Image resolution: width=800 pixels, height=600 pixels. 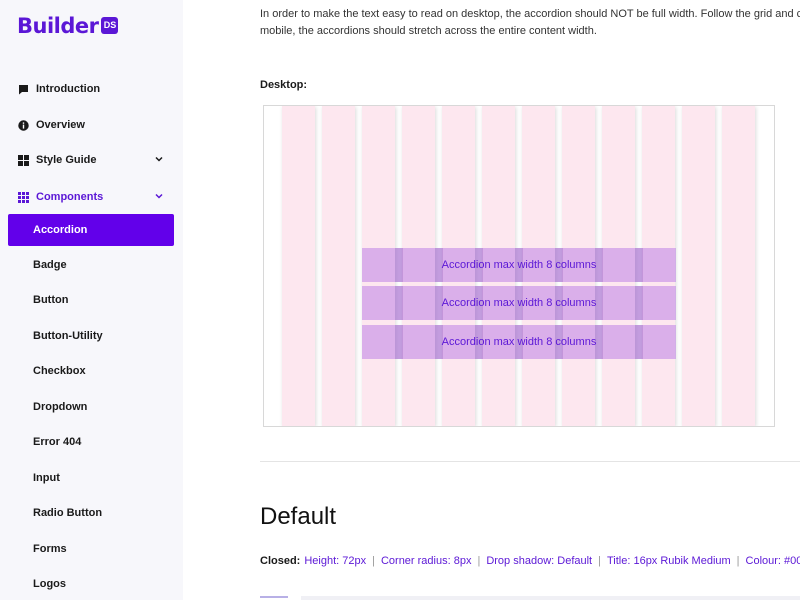 I want to click on sidebar-item-label: Input, so click(x=46, y=478).